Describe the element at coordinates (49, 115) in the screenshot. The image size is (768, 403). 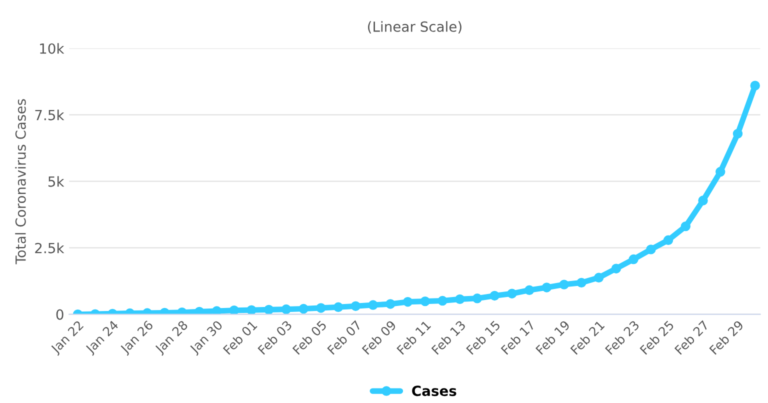
I see `y-tick-label: 7.5k` at that location.